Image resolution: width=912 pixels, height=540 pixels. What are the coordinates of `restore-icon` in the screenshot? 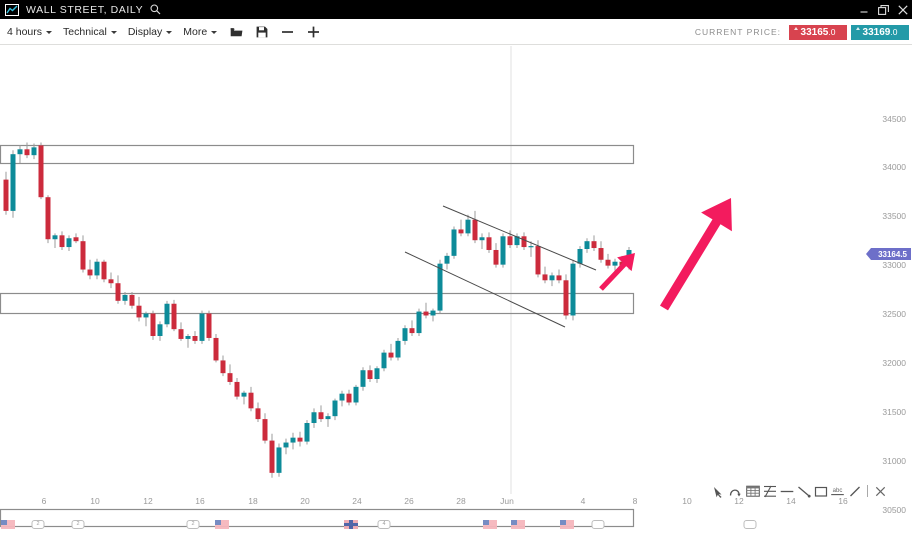 It's located at (883, 9).